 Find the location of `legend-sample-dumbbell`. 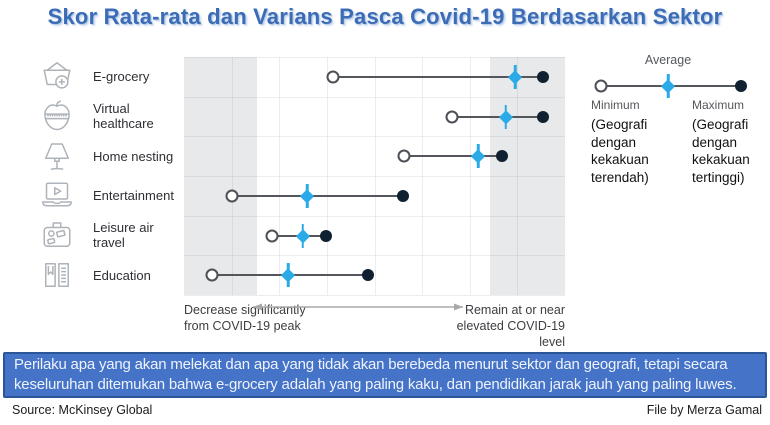

legend-sample-dumbbell is located at coordinates (670, 86).